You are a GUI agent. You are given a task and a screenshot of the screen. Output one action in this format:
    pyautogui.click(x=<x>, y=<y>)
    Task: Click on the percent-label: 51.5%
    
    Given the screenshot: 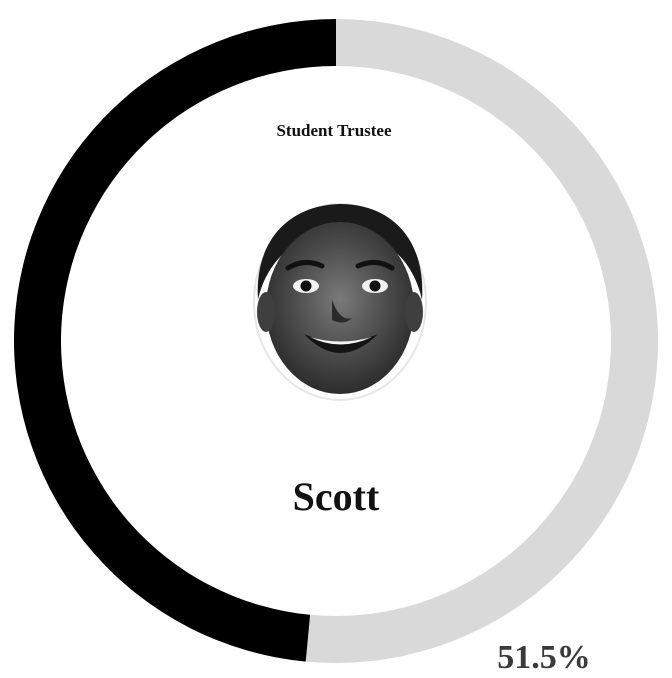 What is the action you would take?
    pyautogui.click(x=544, y=656)
    